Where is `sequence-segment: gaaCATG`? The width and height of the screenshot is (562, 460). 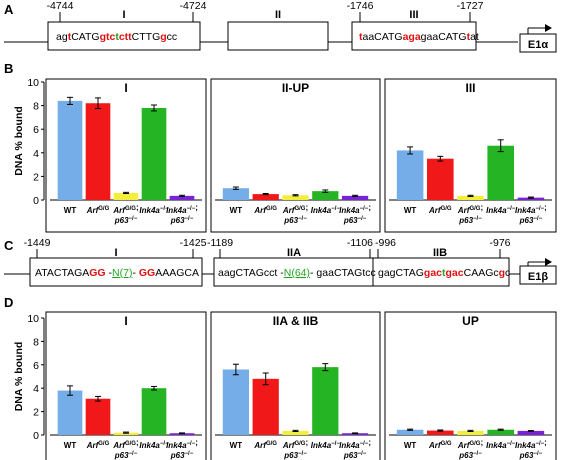
sequence-segment: gaaCATG is located at coordinates (444, 37).